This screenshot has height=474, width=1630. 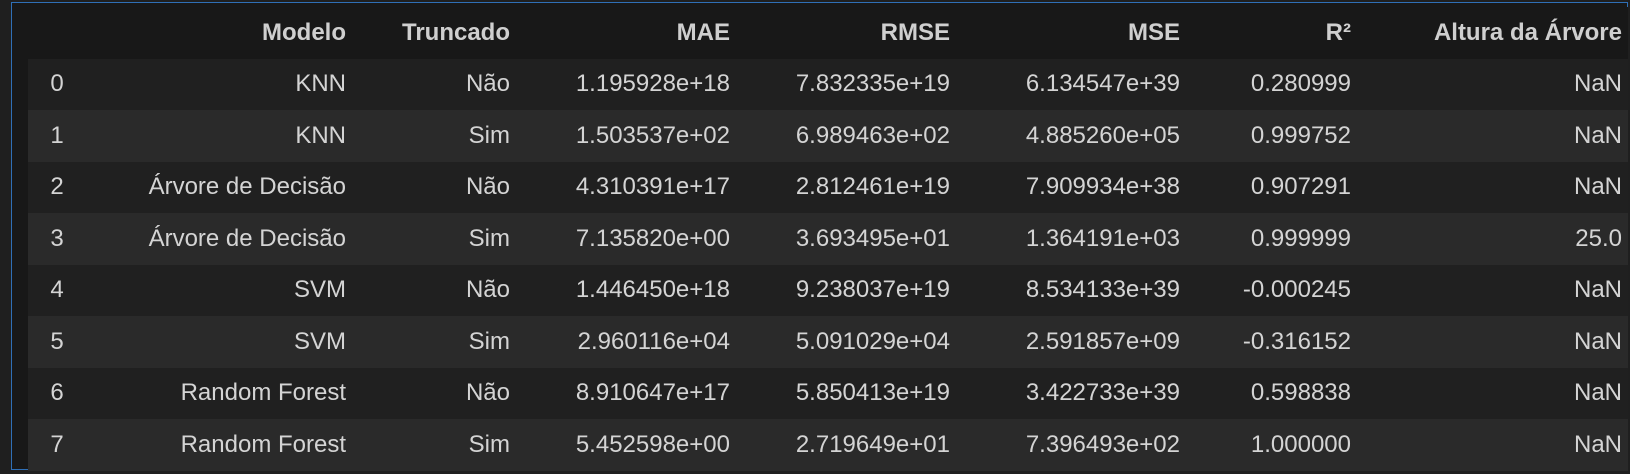 What do you see at coordinates (1281, 136) in the screenshot?
I see `r2-cell: 0.999752` at bounding box center [1281, 136].